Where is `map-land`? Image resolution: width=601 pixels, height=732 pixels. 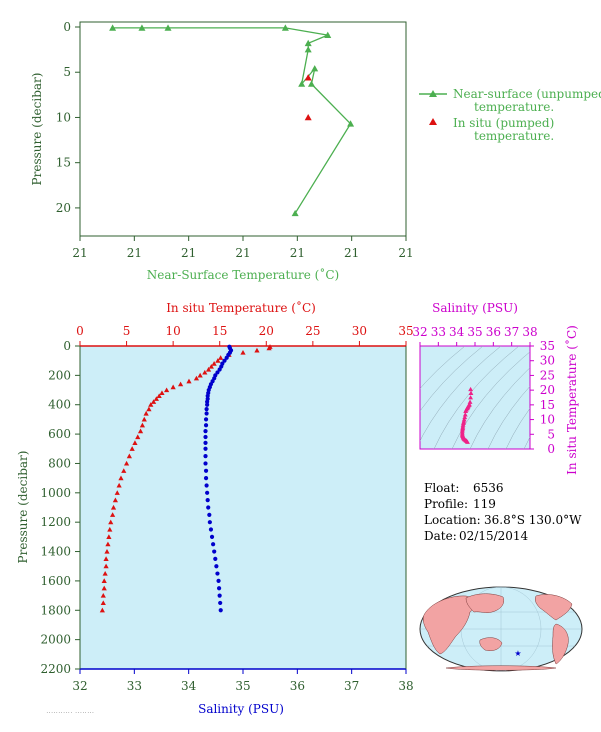
map-land is located at coordinates (497, 632).